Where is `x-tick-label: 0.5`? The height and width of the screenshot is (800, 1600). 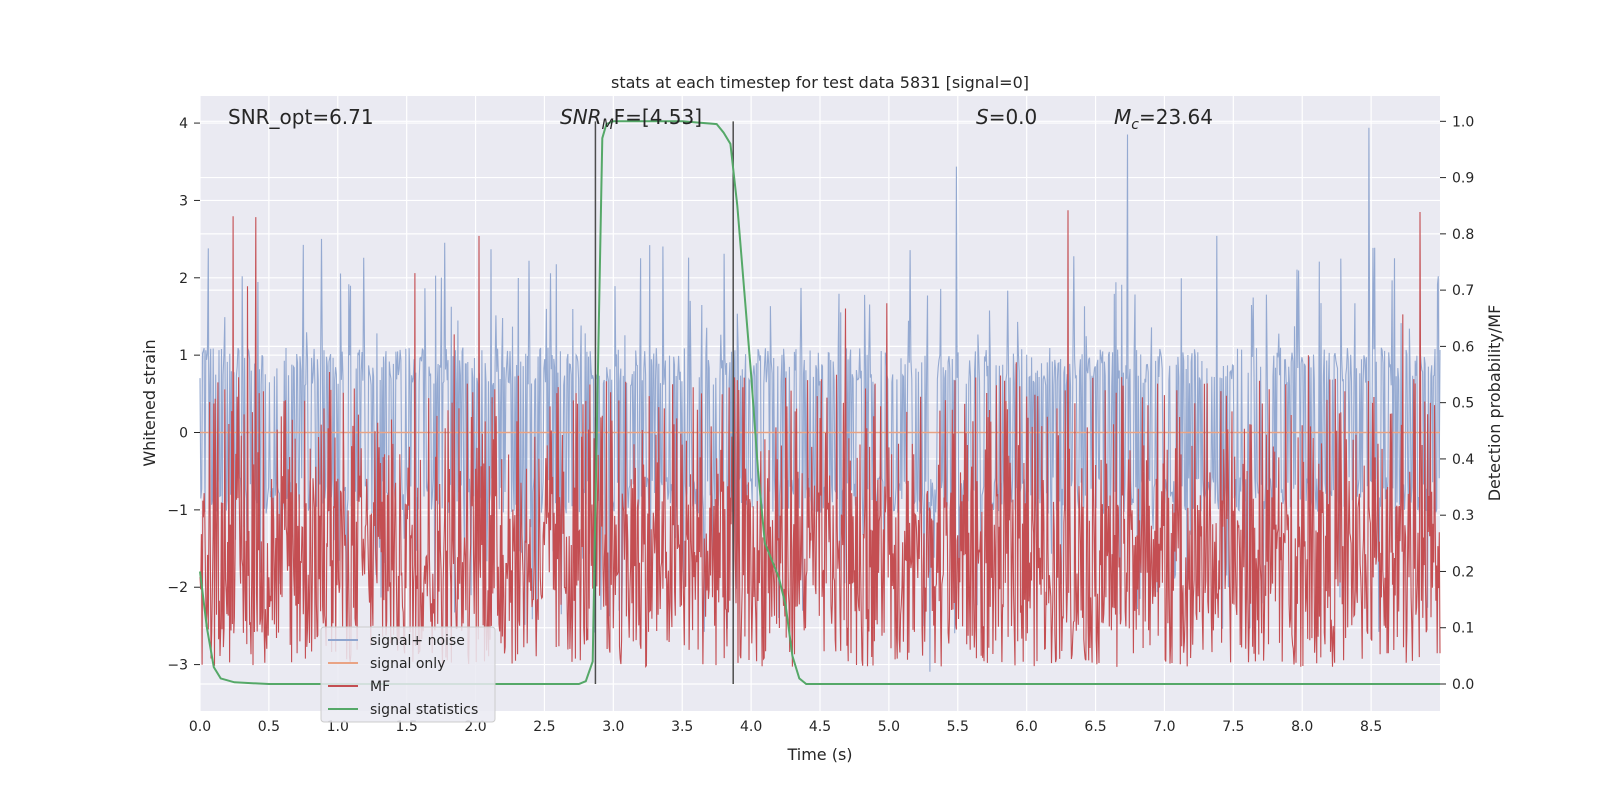
x-tick-label: 0.5 is located at coordinates (269, 727).